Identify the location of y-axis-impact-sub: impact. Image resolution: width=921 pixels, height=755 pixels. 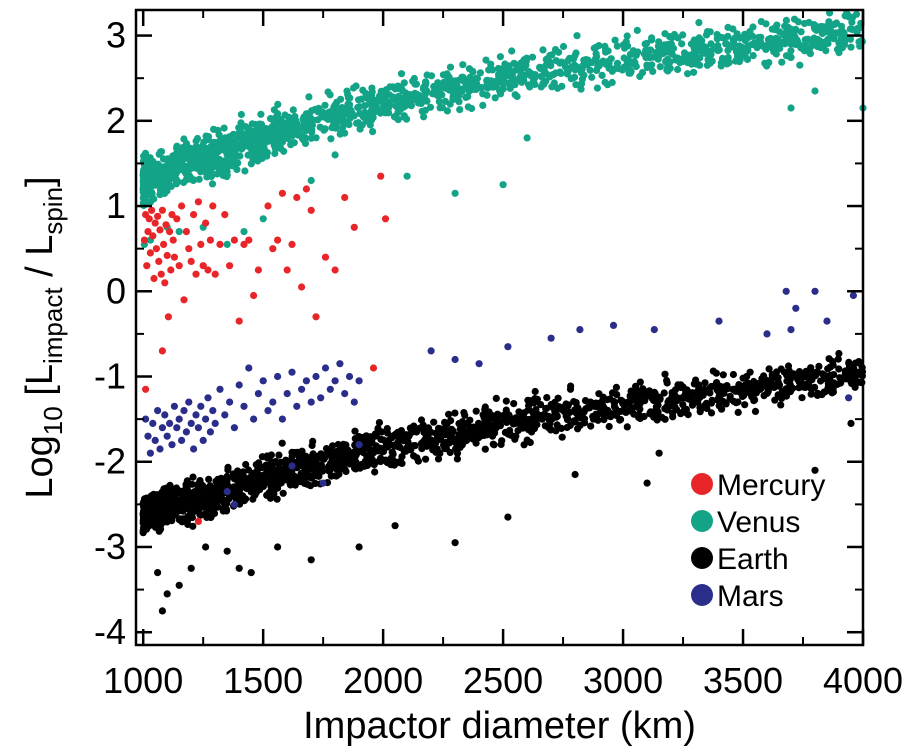
(53, 325).